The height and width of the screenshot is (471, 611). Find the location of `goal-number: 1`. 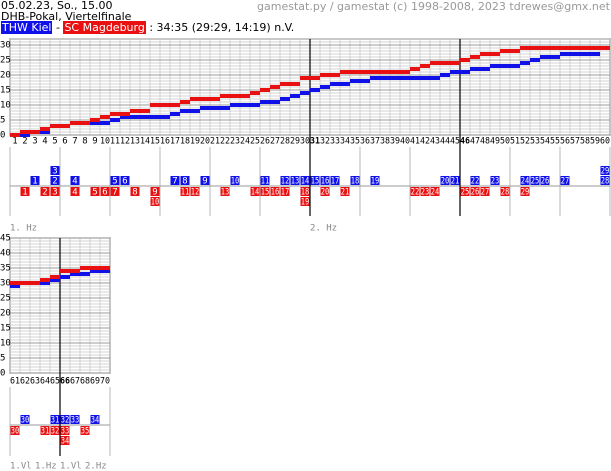

goal-number: 1 is located at coordinates (24, 193).